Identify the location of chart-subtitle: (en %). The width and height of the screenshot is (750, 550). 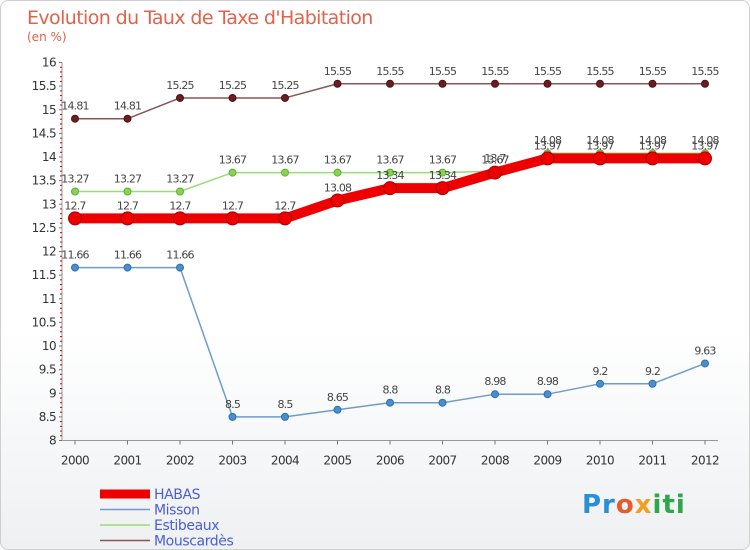
(47, 37).